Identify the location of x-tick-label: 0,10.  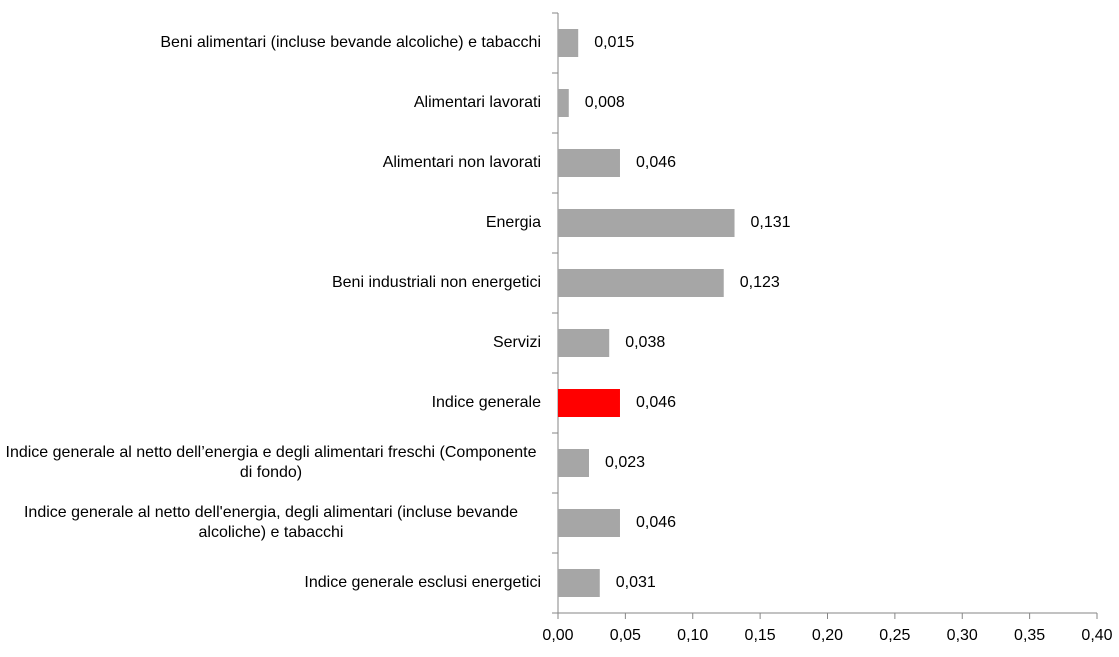
(692, 635).